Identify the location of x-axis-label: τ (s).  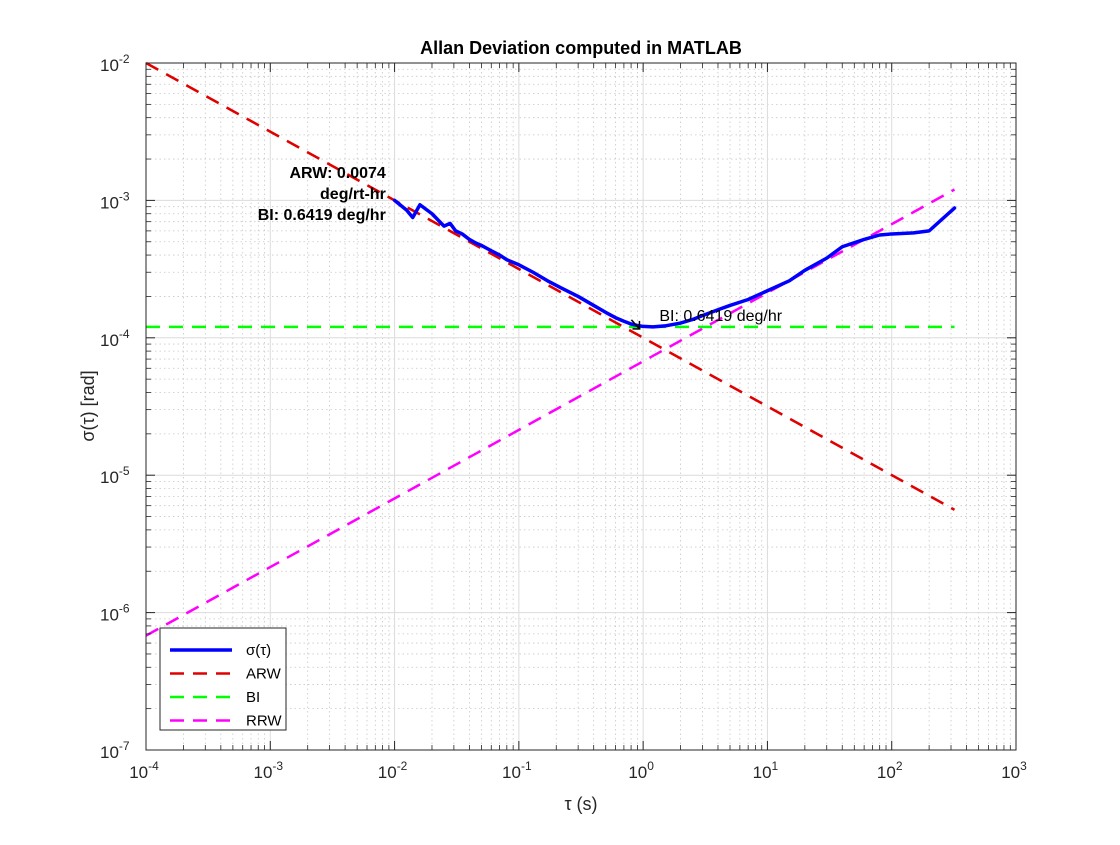
(580, 804).